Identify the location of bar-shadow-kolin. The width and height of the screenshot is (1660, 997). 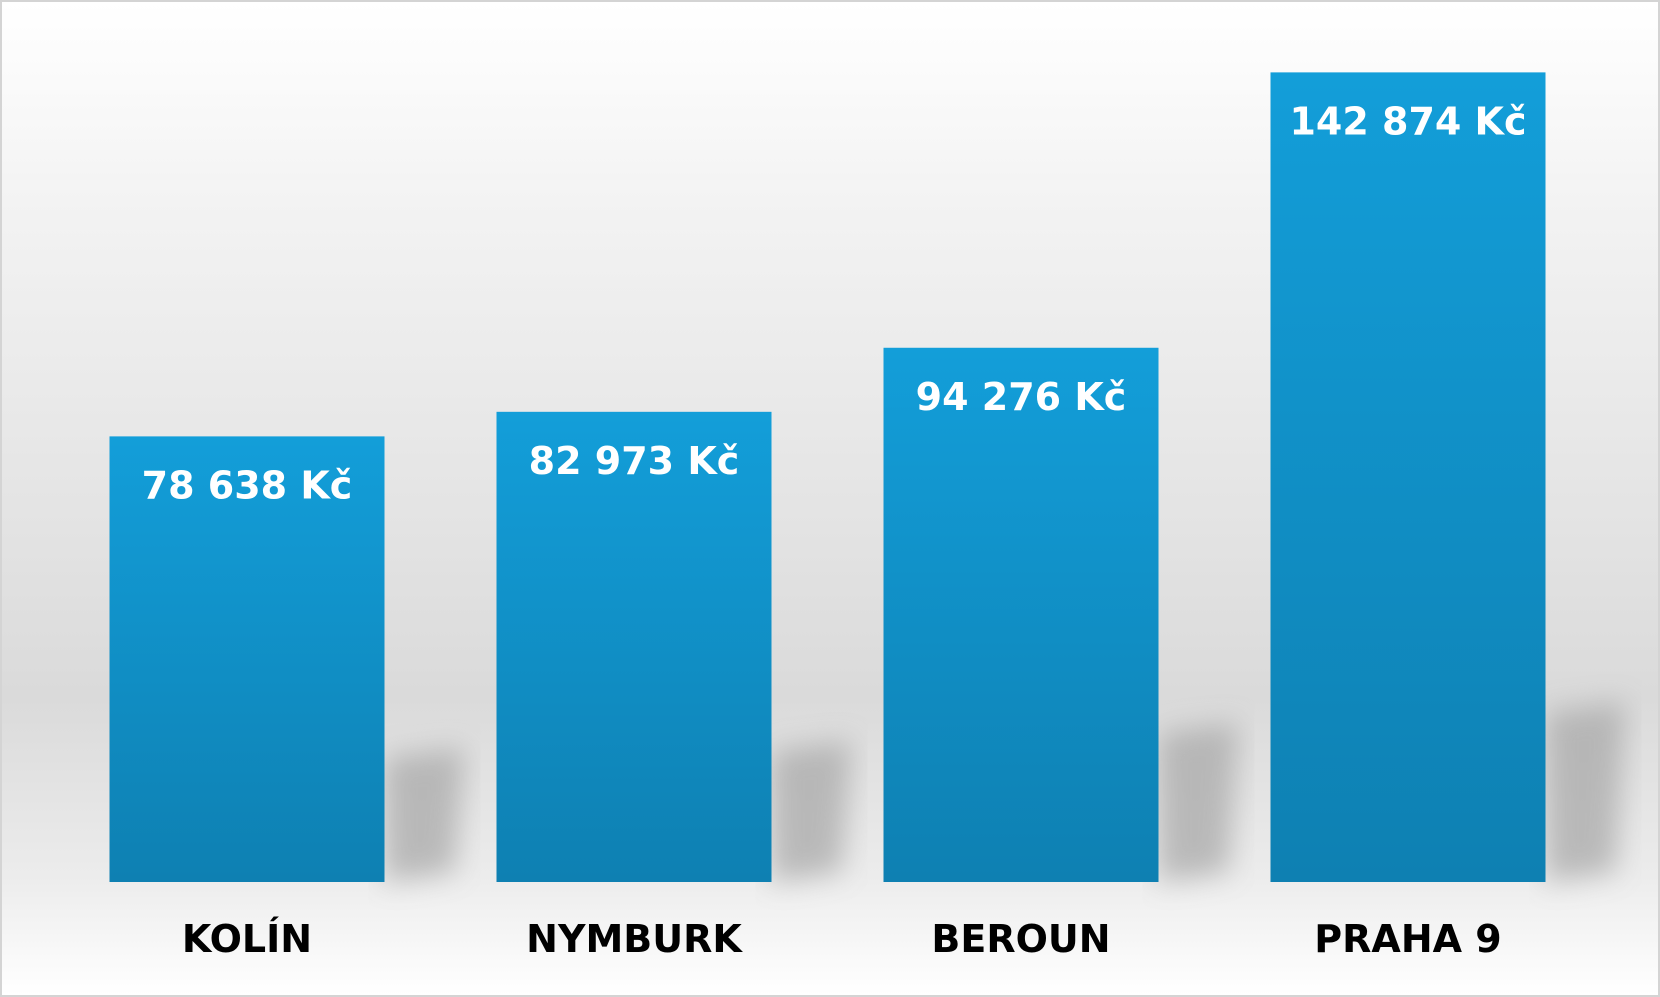
(424, 814).